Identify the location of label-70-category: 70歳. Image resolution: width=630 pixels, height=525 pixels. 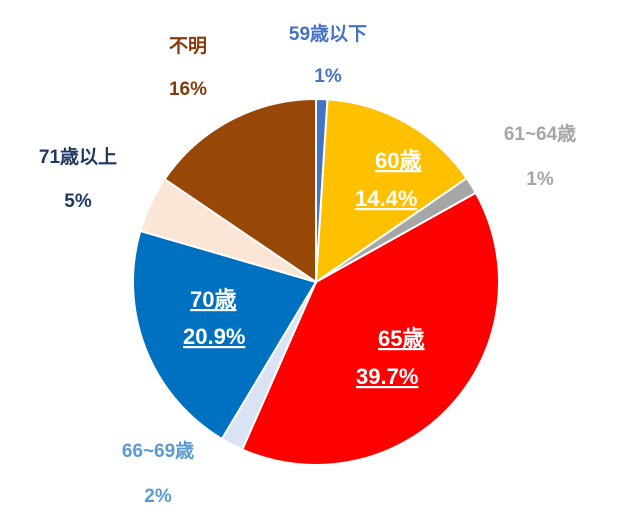
(213, 299).